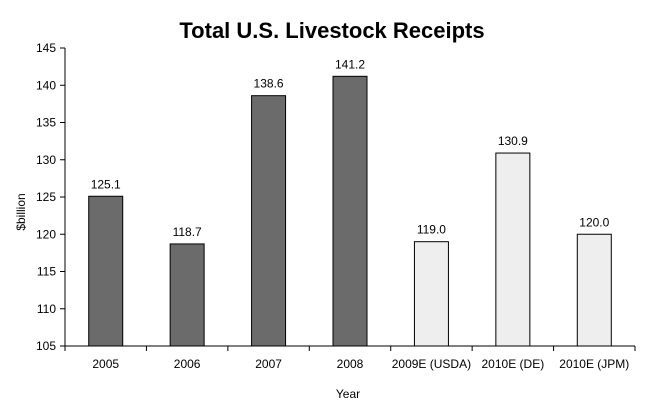 The width and height of the screenshot is (659, 409). Describe the element at coordinates (46, 346) in the screenshot. I see `y-tick-label: 105` at that location.